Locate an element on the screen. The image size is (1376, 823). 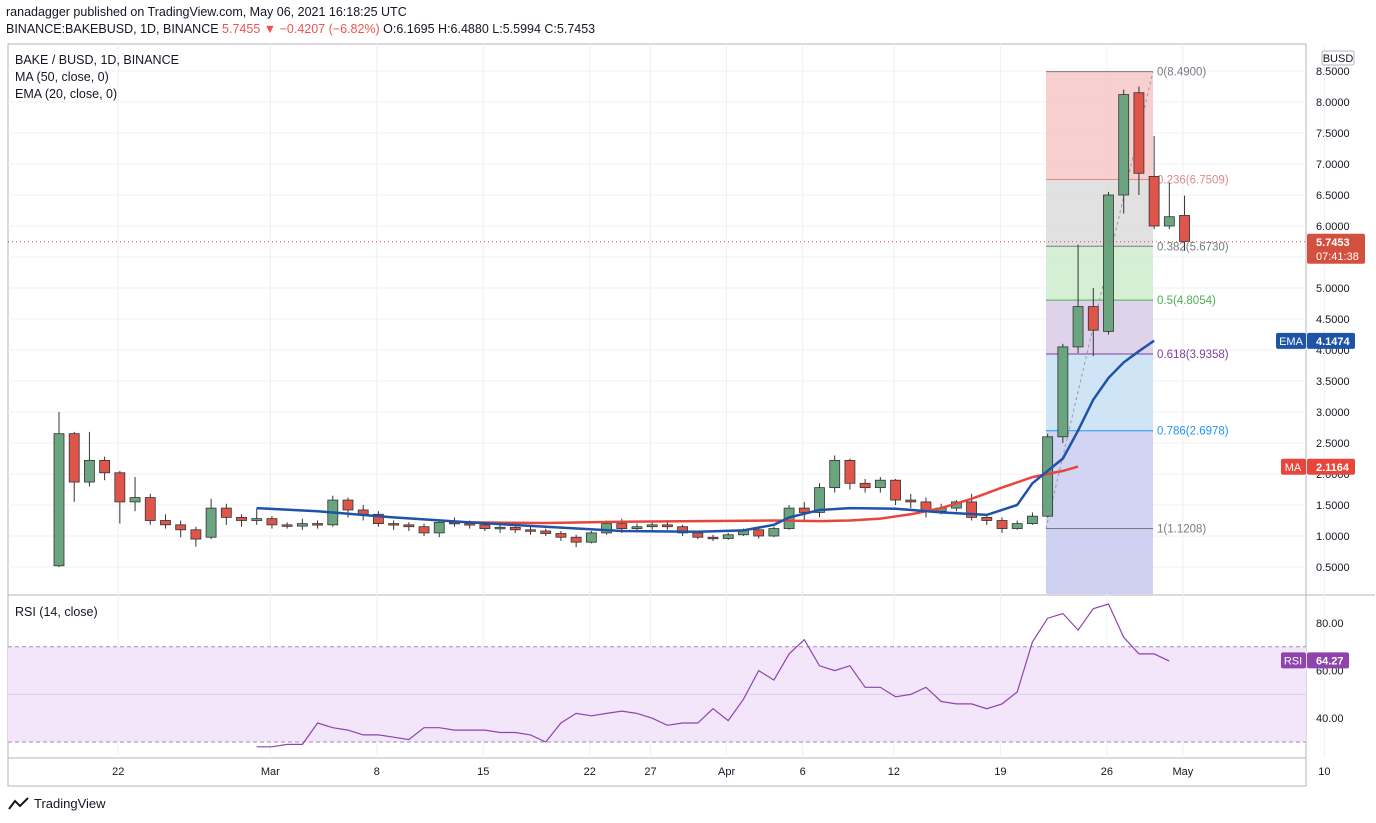
ma-legend: MA (50, close, 0) is located at coordinates (62, 77).